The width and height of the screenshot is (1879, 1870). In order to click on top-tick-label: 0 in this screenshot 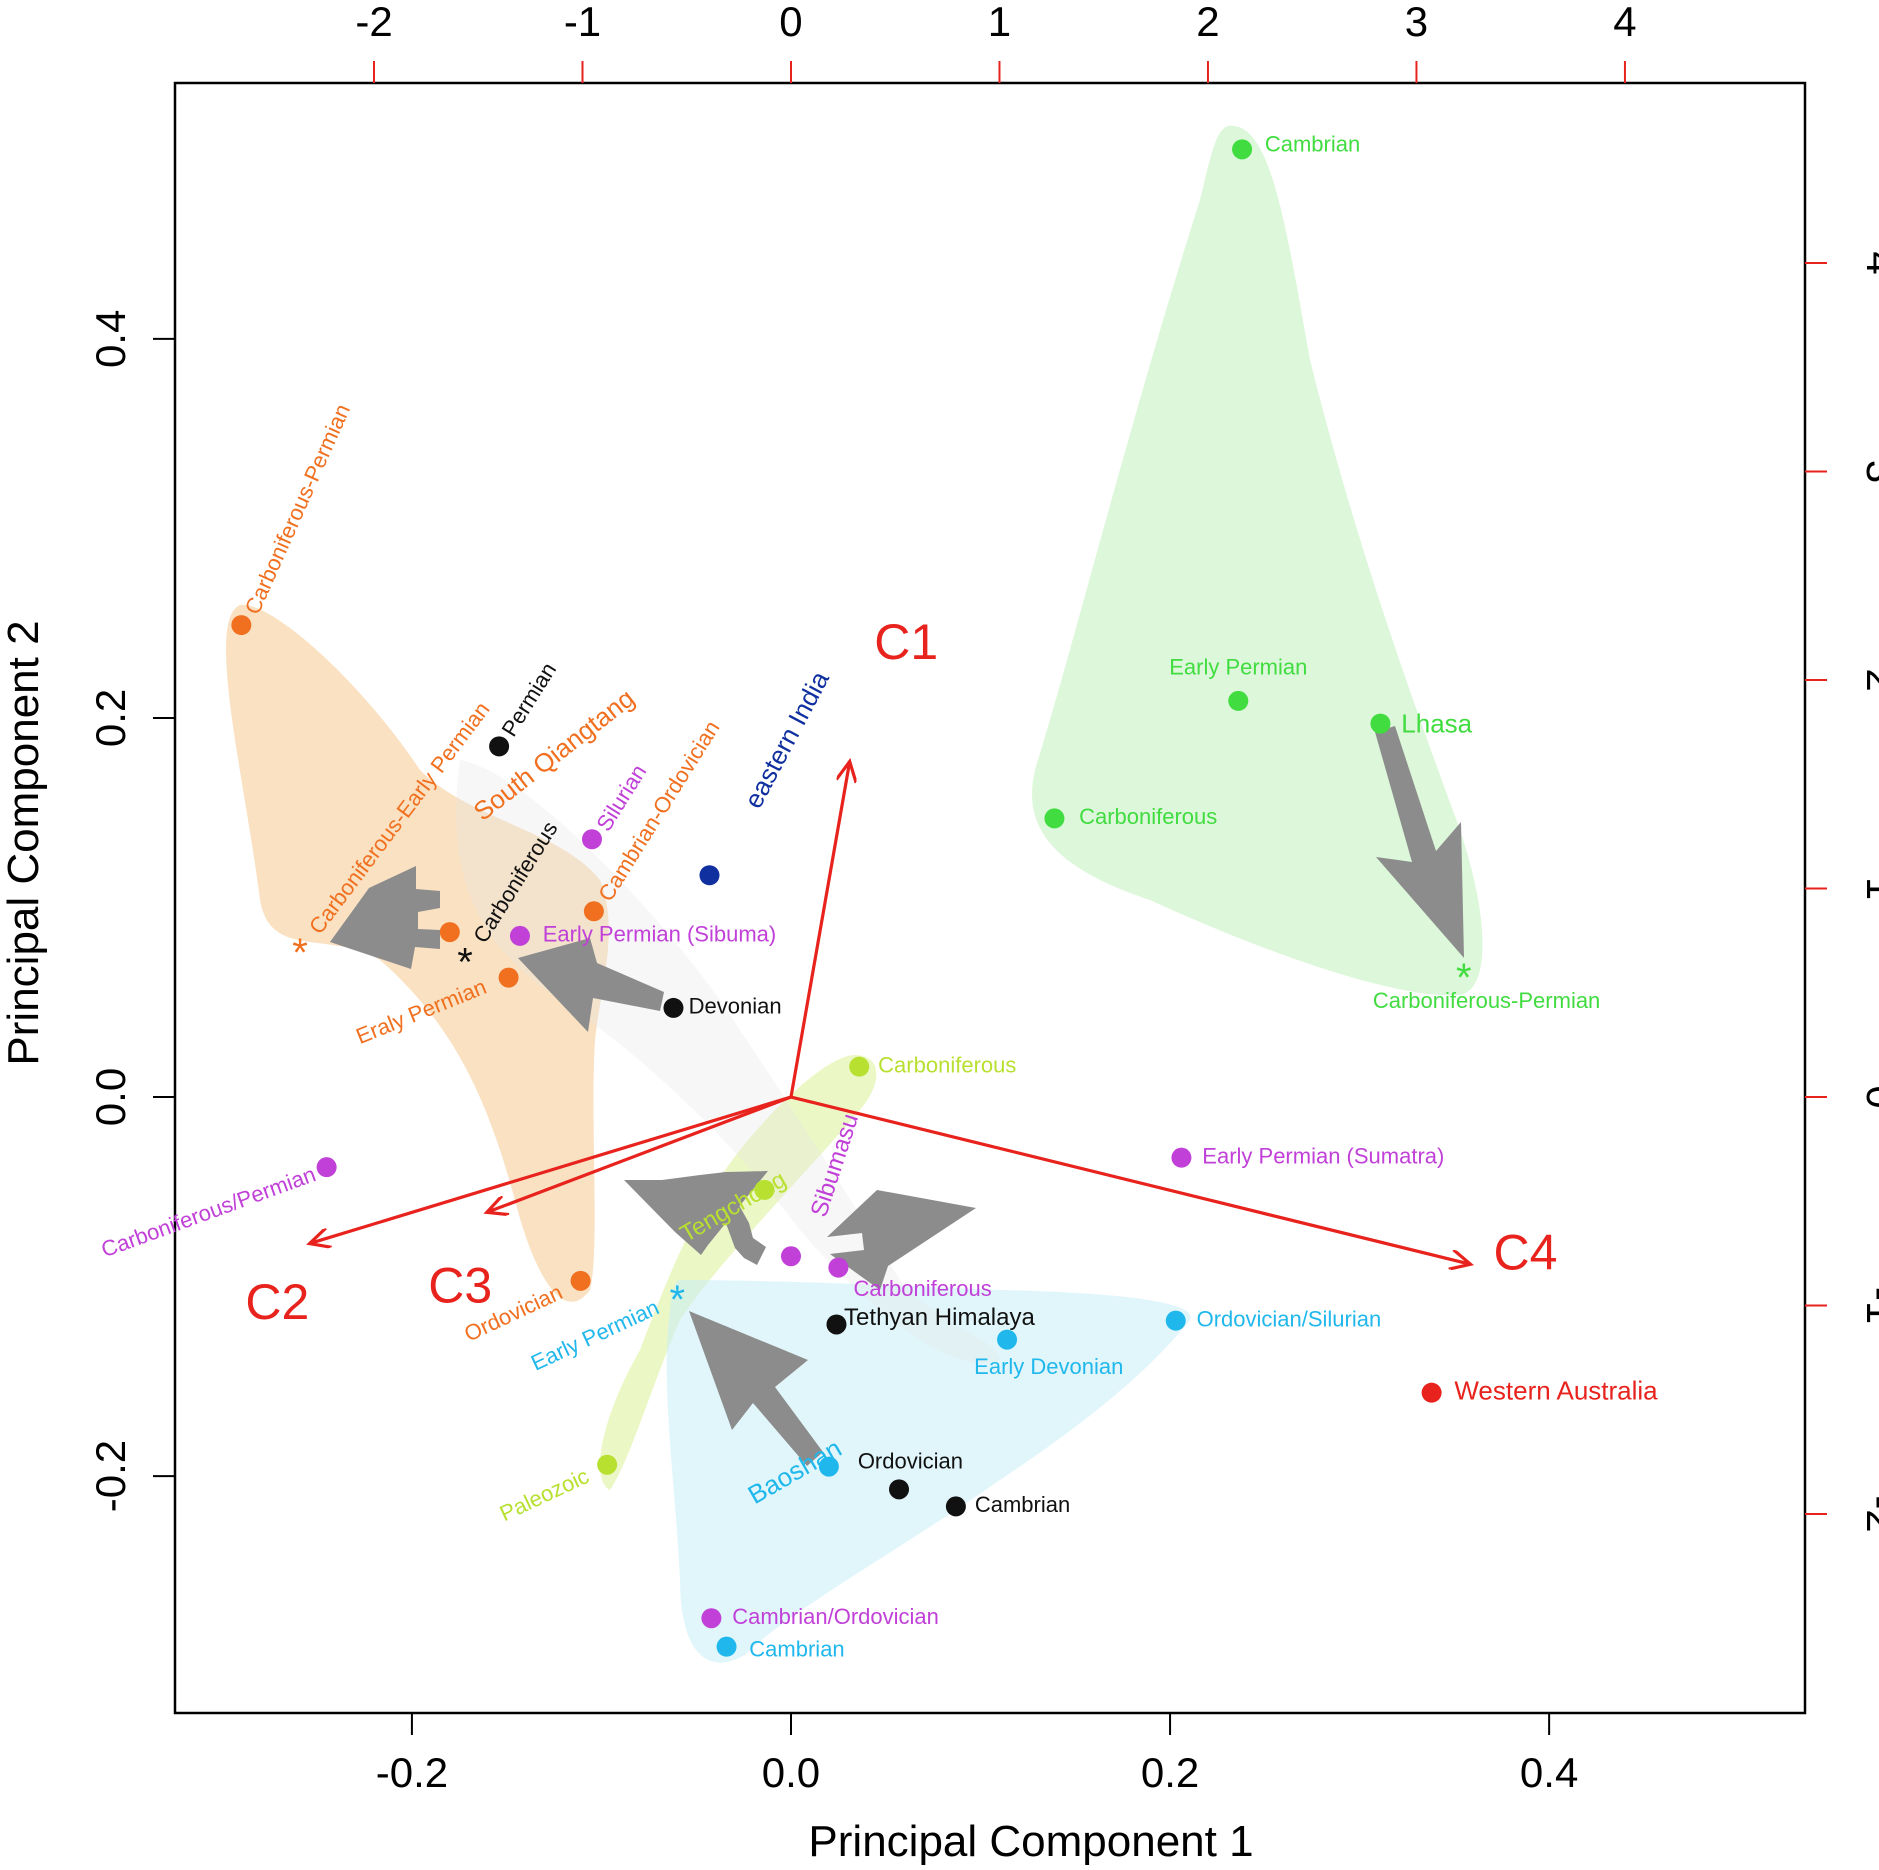, I will do `click(790, 22)`.